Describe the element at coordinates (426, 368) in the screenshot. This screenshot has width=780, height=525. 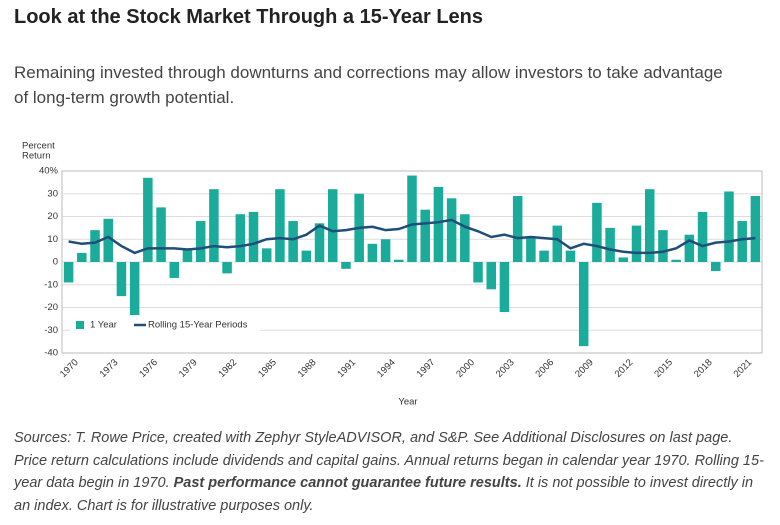
I see `x-tick-label: 1997` at that location.